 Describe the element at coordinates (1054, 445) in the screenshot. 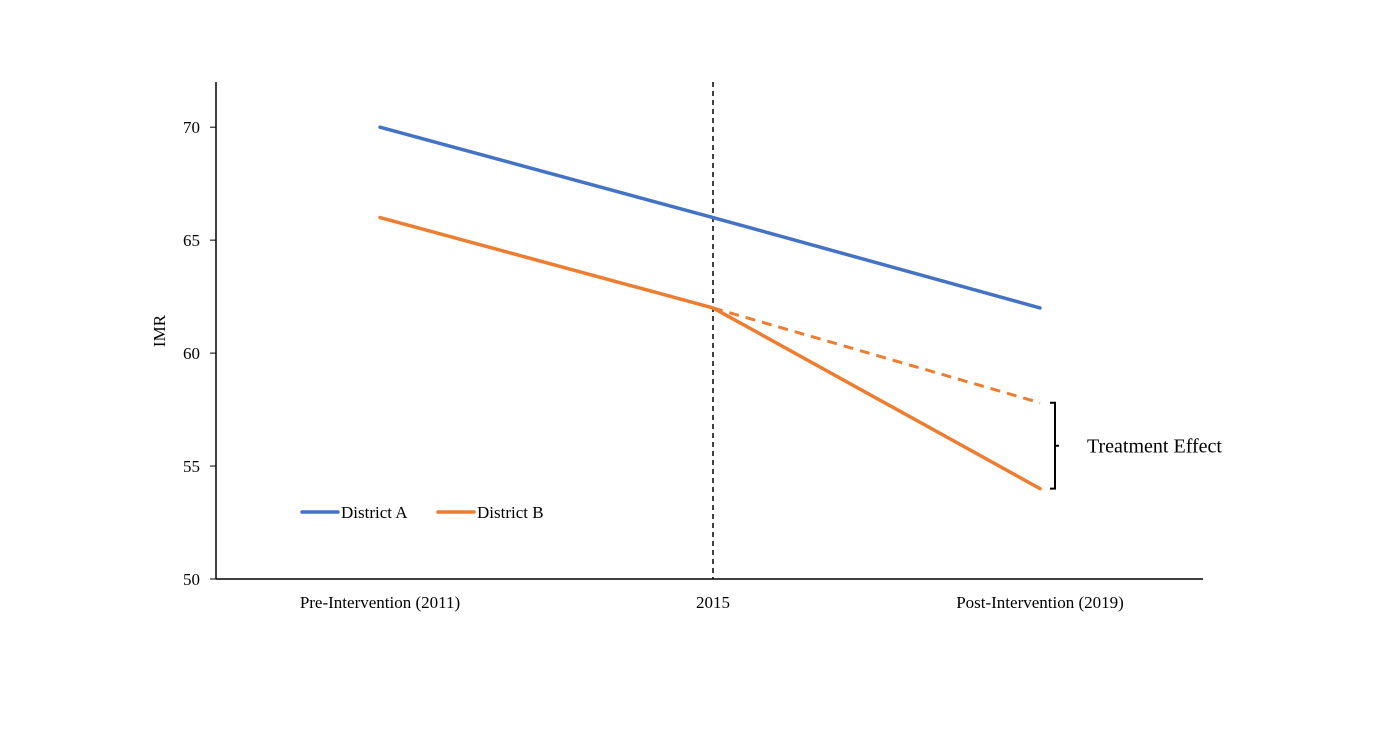

I see `treatment-effect-bracket` at that location.